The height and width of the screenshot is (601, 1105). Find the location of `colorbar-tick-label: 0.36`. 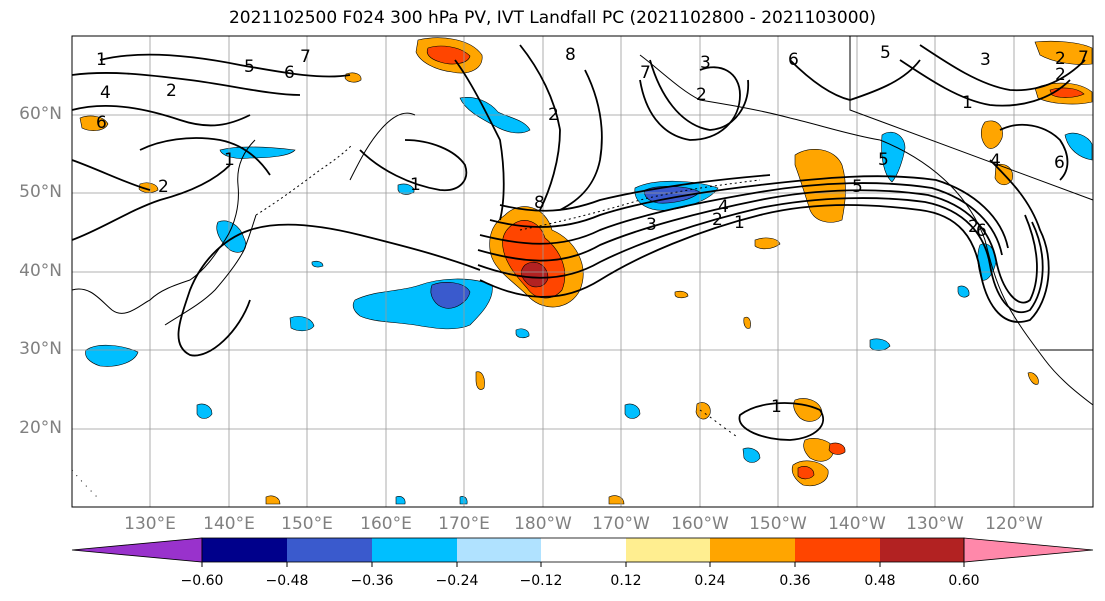

colorbar-tick-label: 0.36 is located at coordinates (795, 581).